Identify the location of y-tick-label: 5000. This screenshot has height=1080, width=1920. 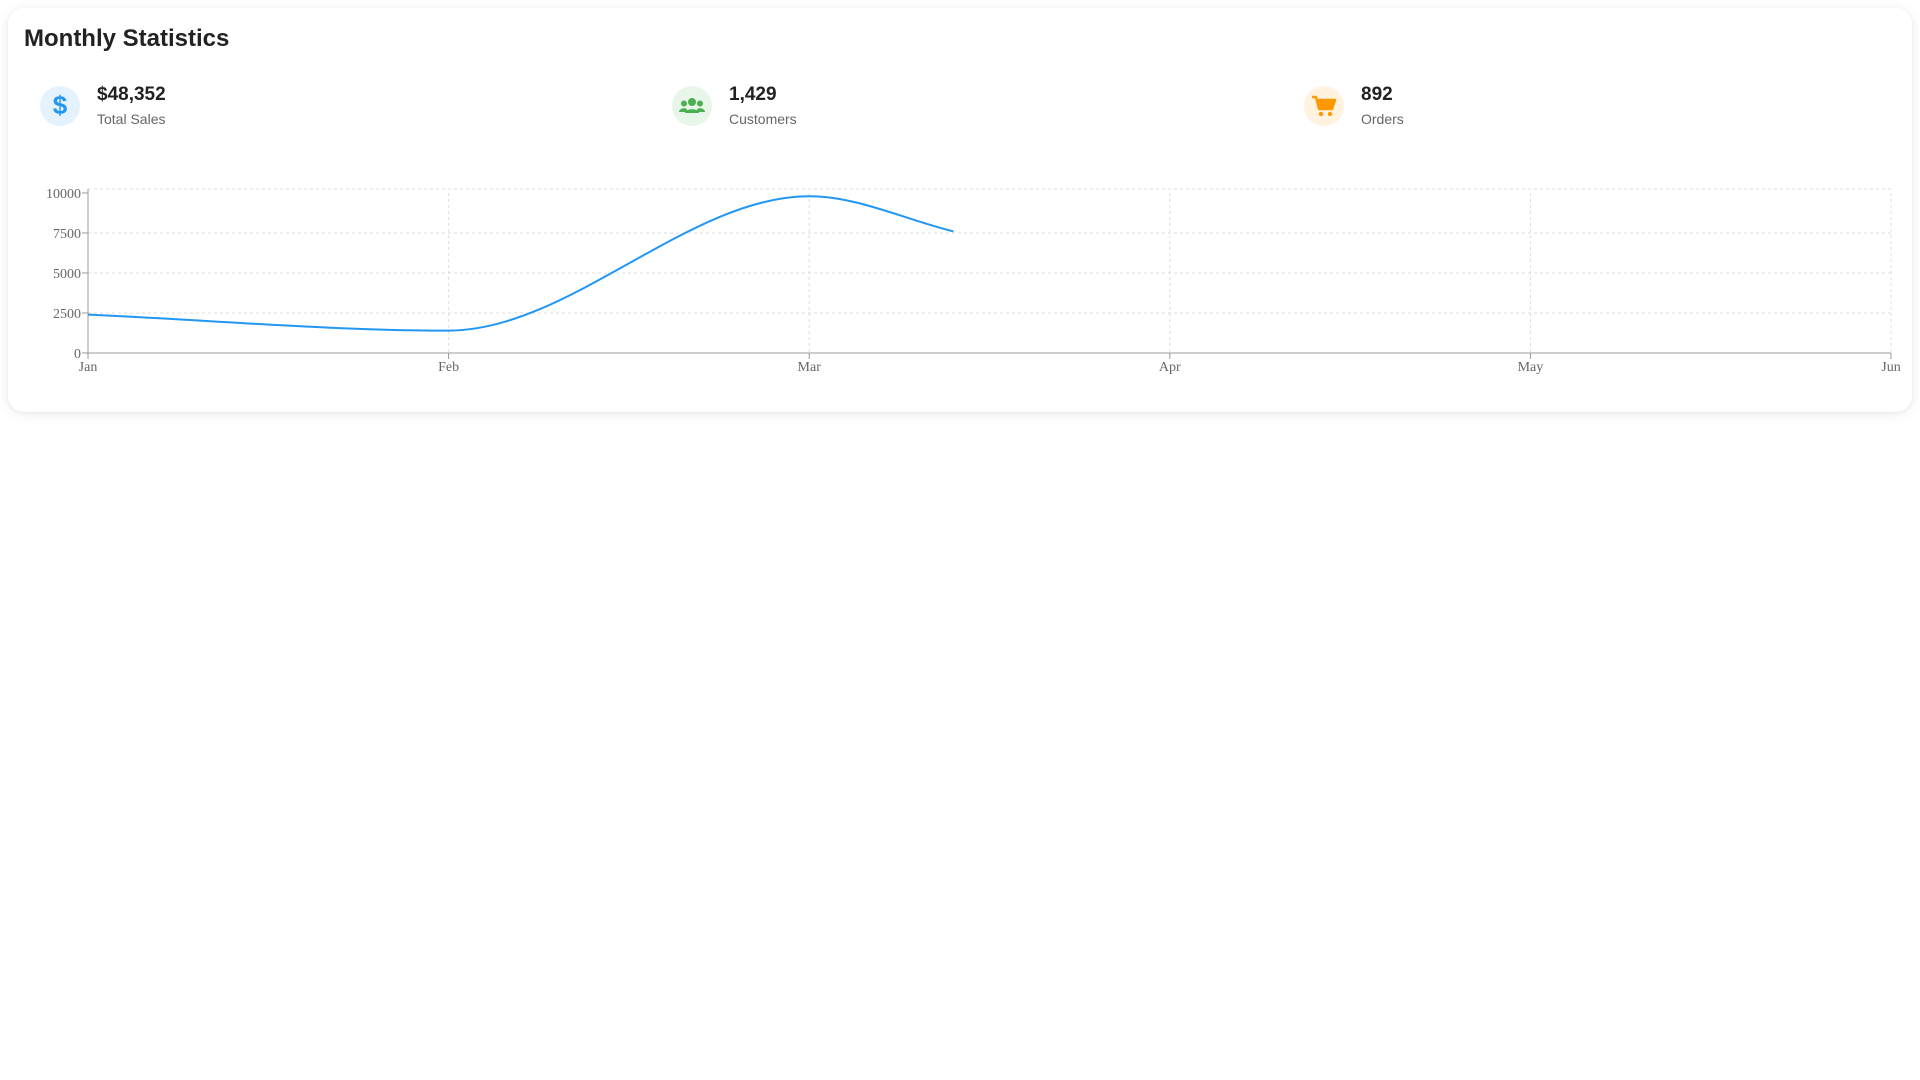
(67, 274).